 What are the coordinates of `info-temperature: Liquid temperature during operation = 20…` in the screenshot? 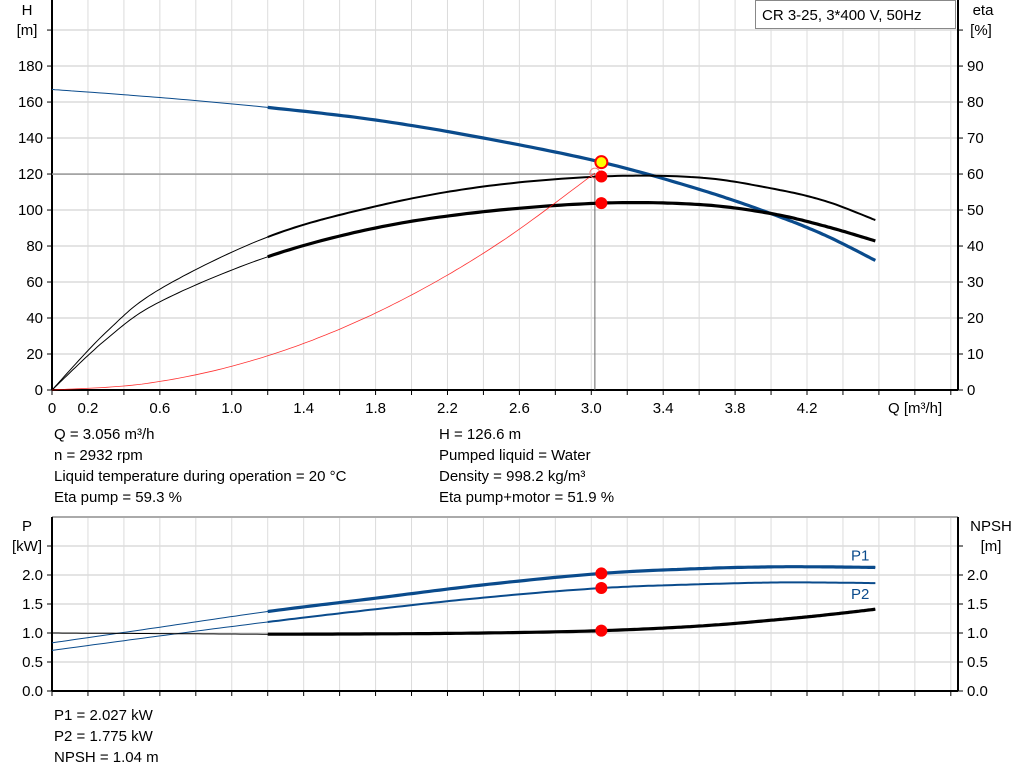 It's located at (200, 476).